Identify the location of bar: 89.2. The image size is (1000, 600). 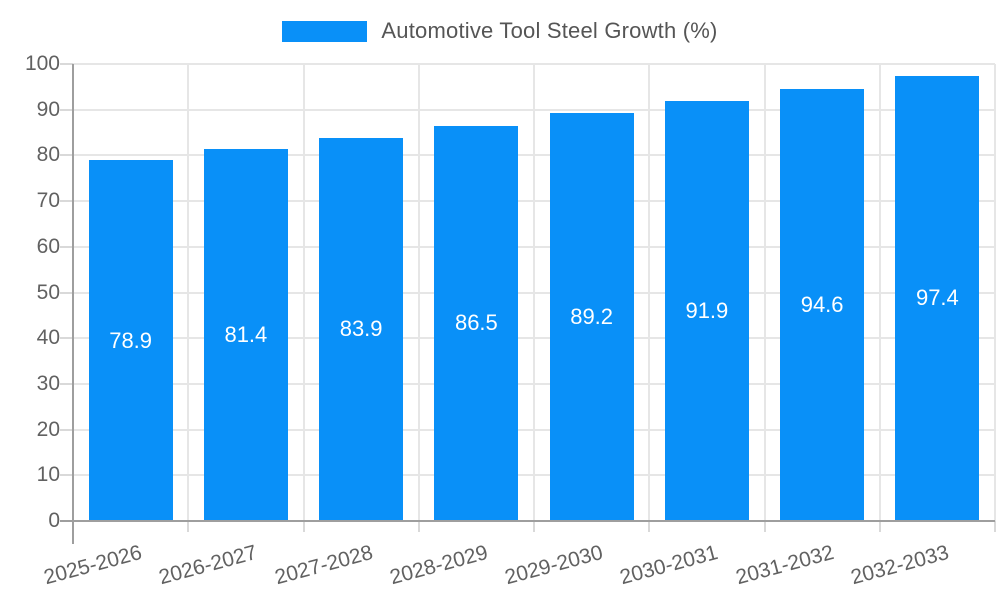
(591, 317).